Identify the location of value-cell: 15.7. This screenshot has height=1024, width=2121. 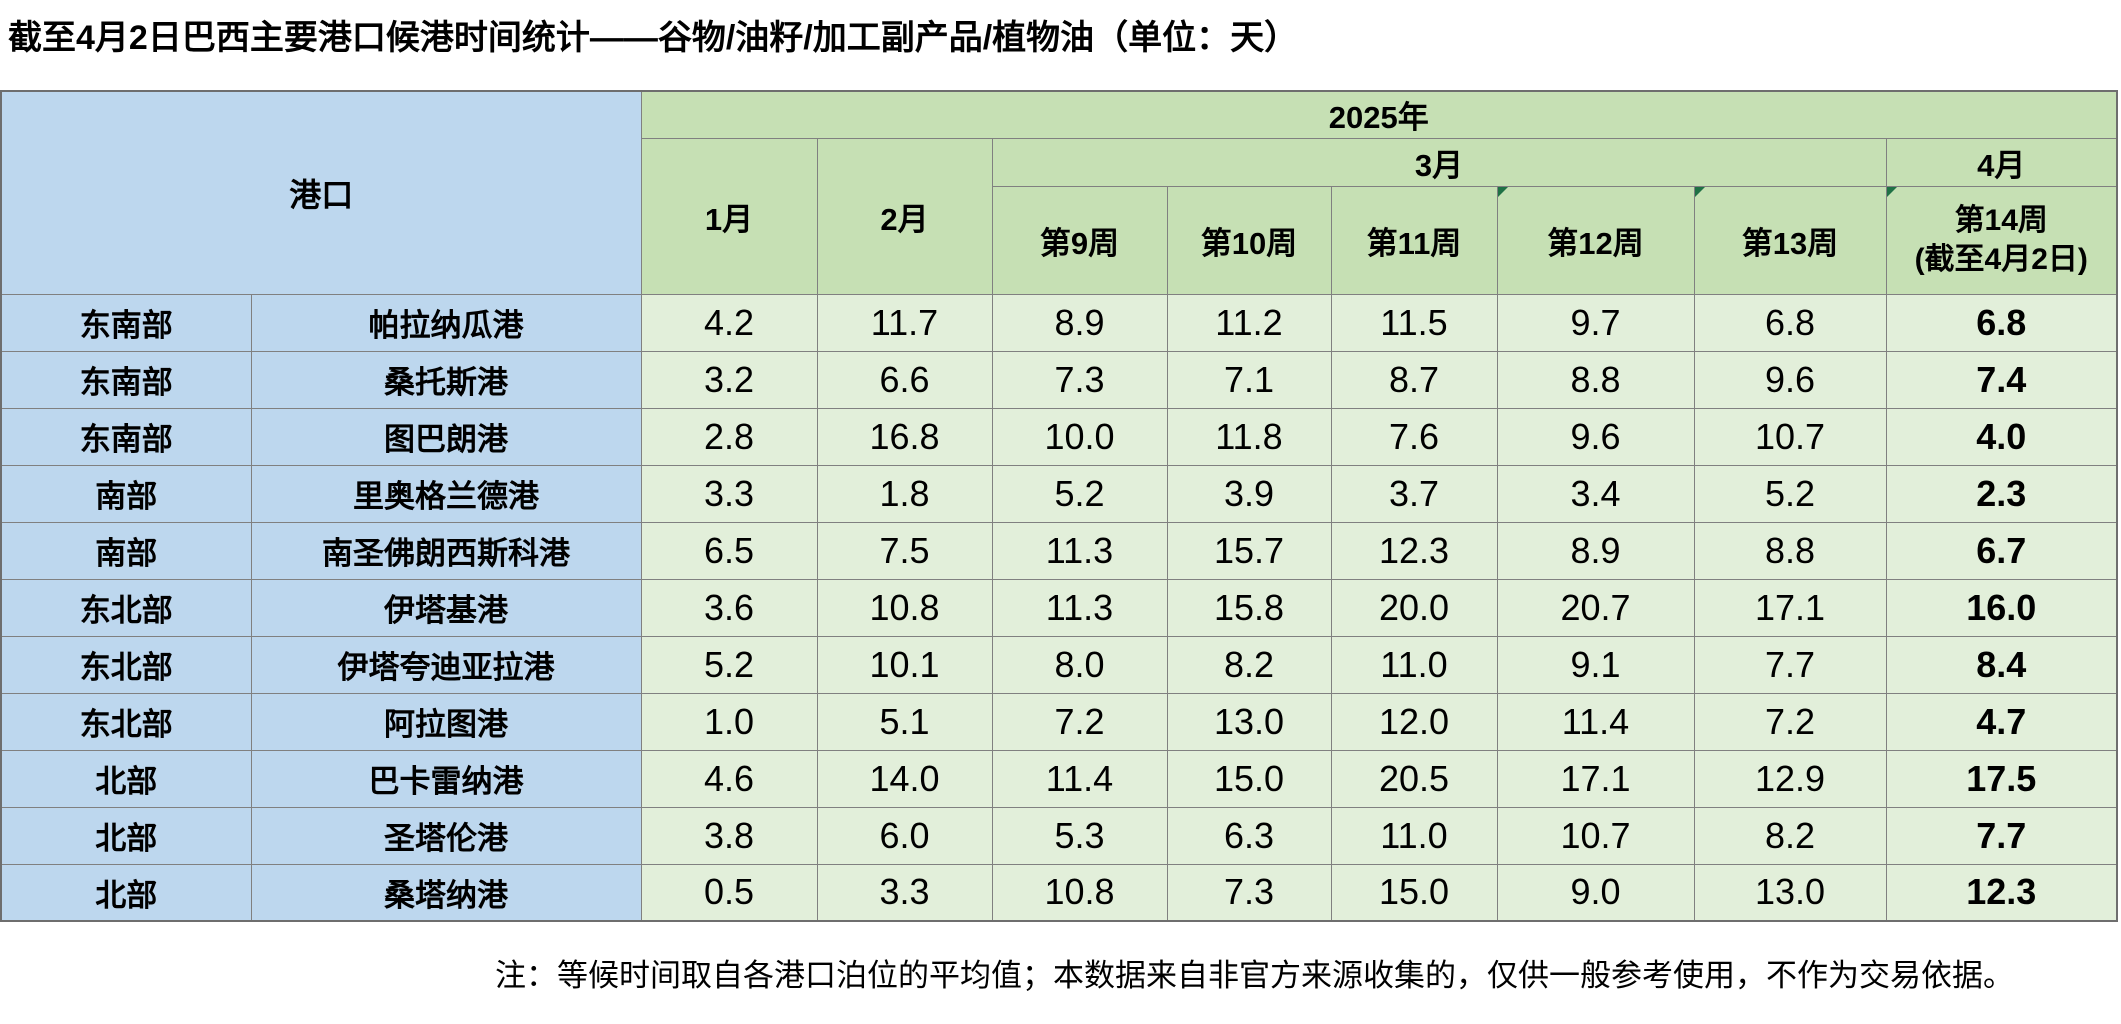
(1249, 550).